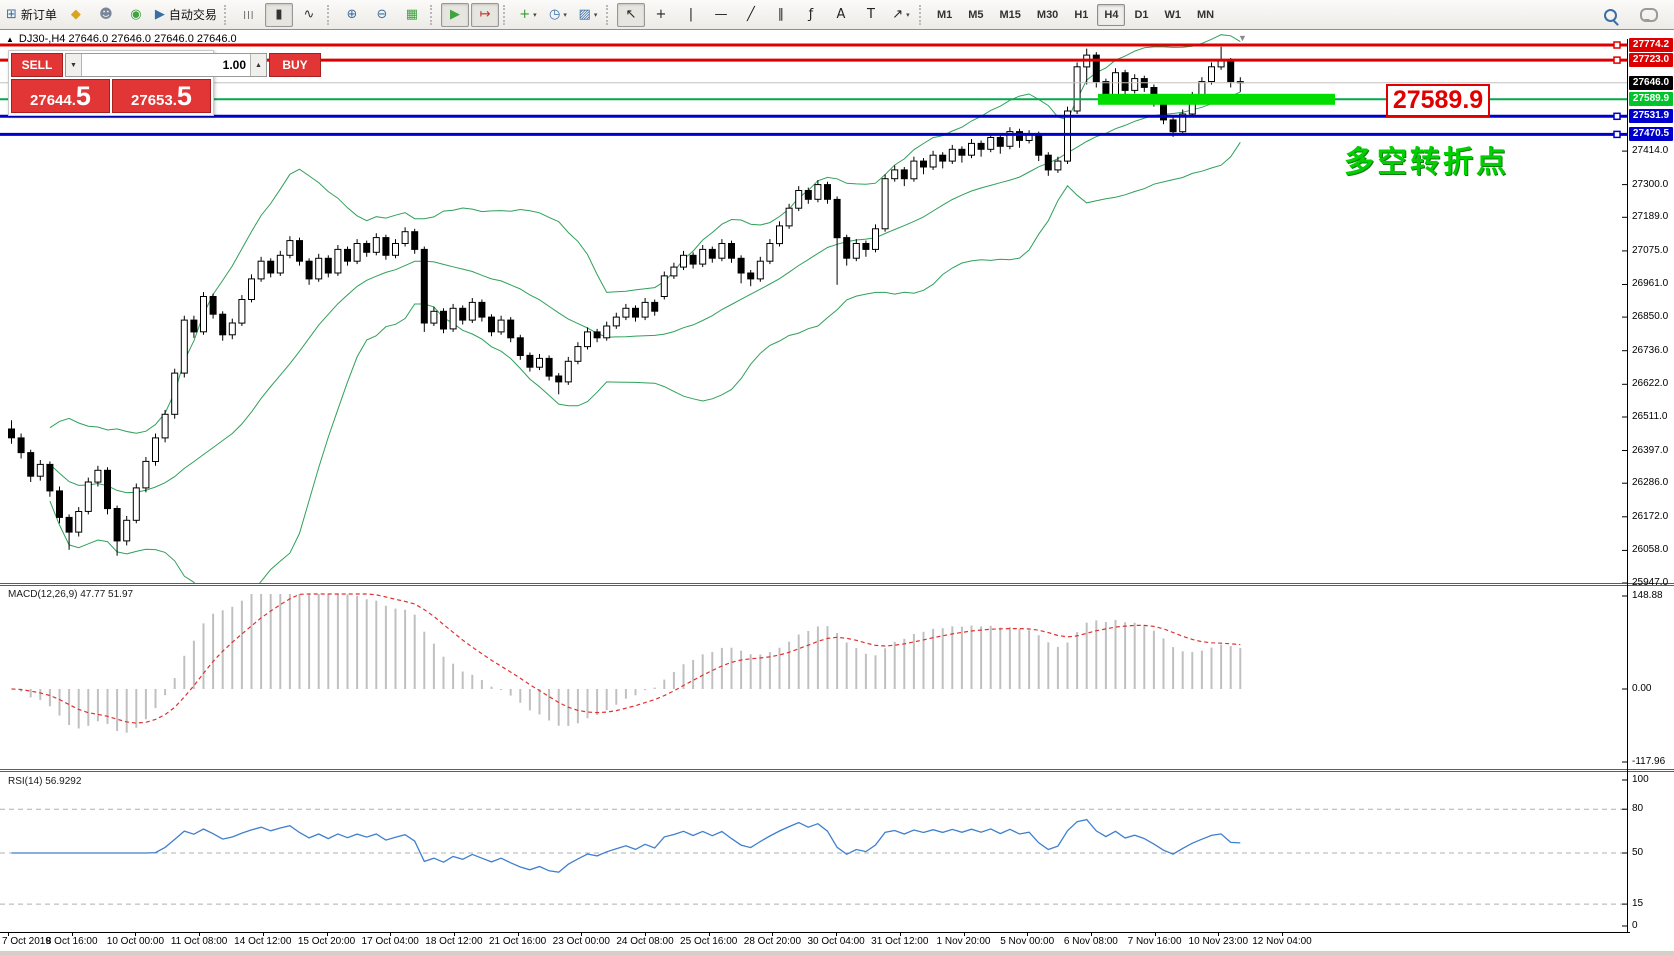 This screenshot has height=955, width=1674. Describe the element at coordinates (901, 15) in the screenshot. I see `arrows-button: ↗ ▾` at that location.